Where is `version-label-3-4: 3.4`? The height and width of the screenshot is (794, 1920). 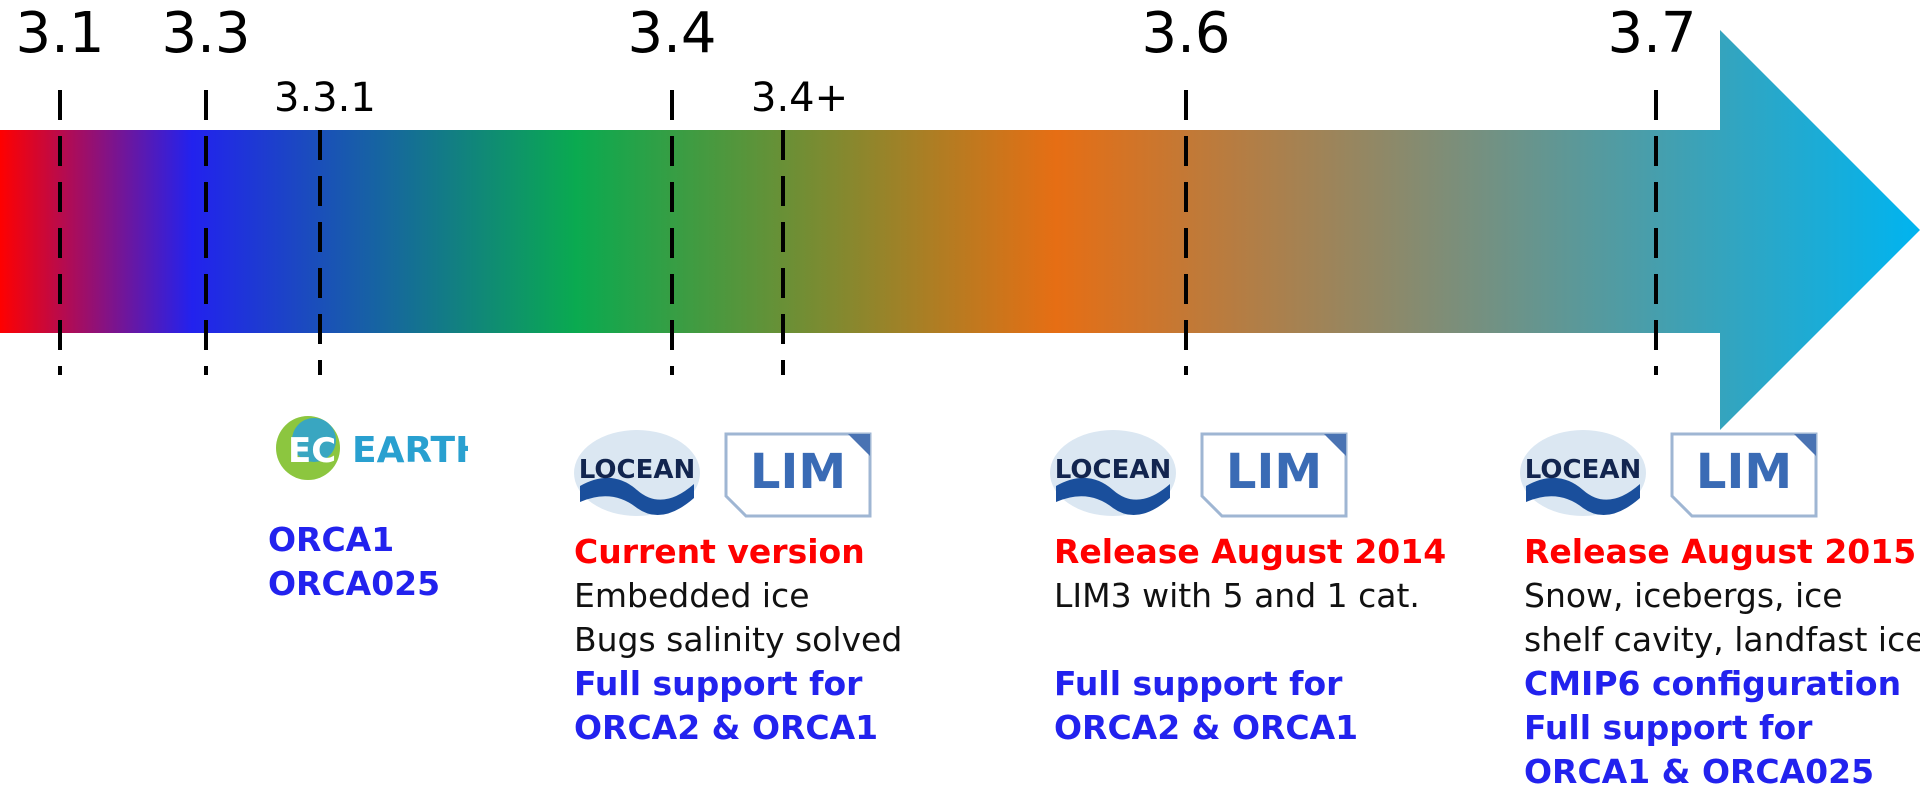 version-label-3-4: 3.4 is located at coordinates (672, 33).